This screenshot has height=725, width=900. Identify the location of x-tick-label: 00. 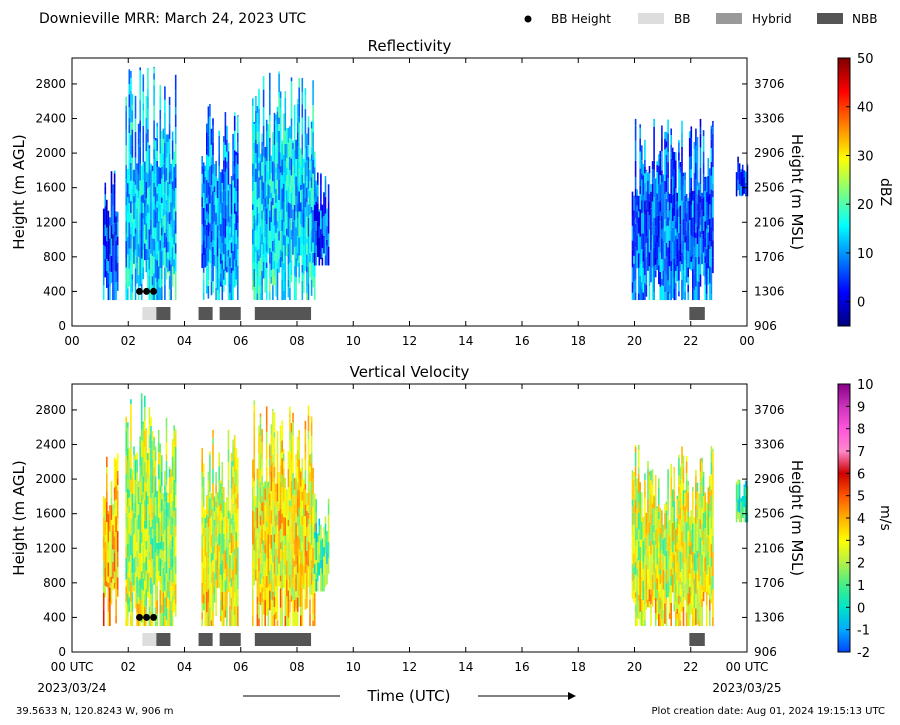
(746, 341).